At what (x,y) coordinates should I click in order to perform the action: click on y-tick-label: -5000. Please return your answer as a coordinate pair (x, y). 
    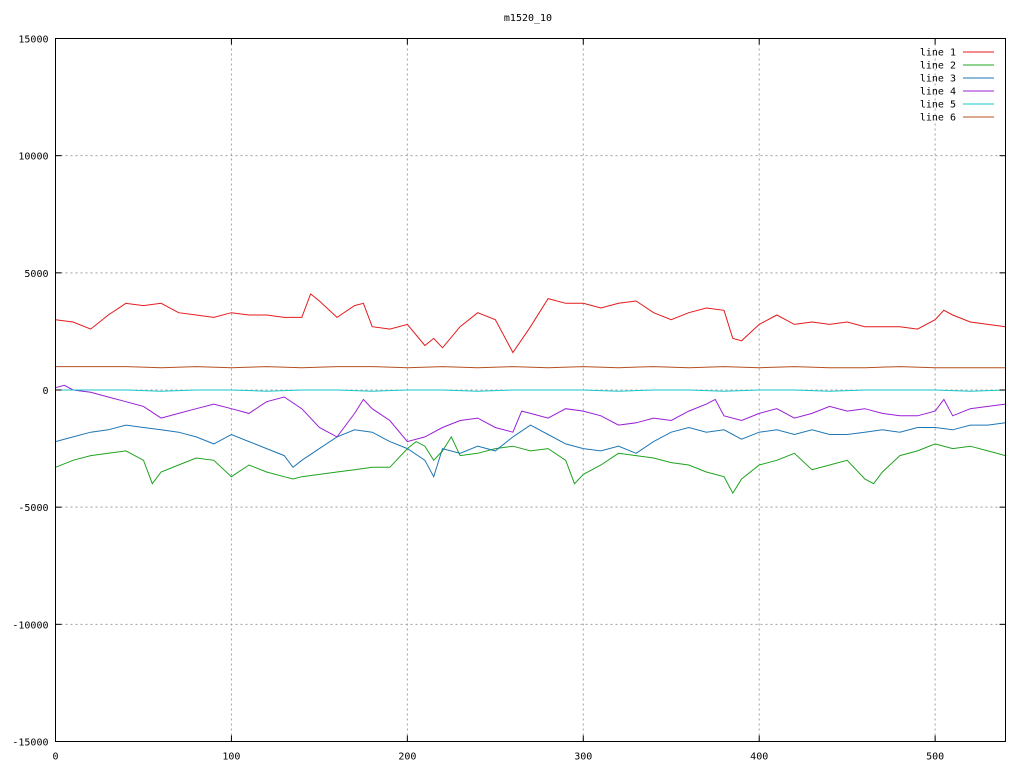
    Looking at the image, I should click on (33, 508).